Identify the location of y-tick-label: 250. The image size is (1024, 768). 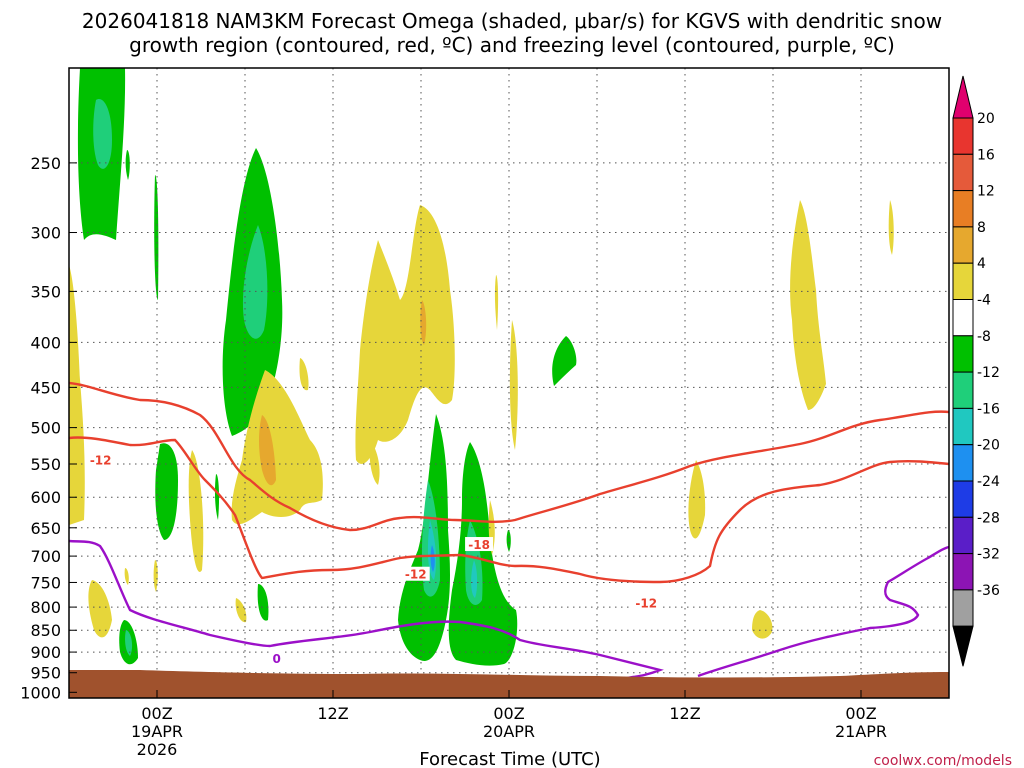
(45, 163).